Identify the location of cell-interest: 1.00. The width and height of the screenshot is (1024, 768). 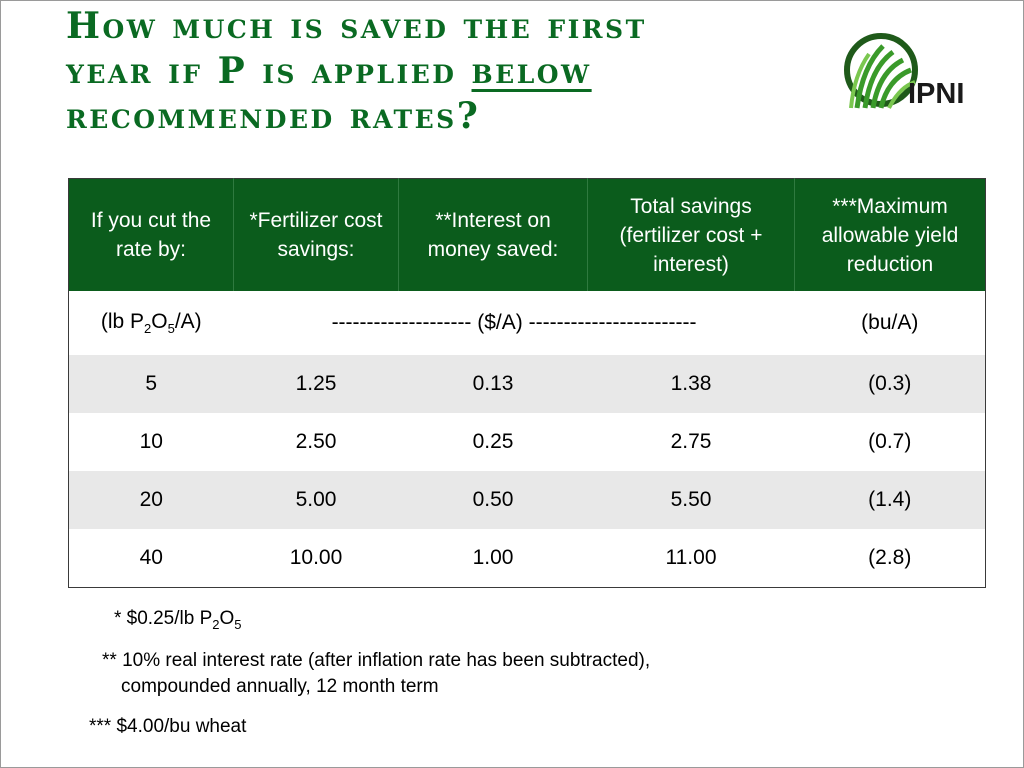
(493, 558).